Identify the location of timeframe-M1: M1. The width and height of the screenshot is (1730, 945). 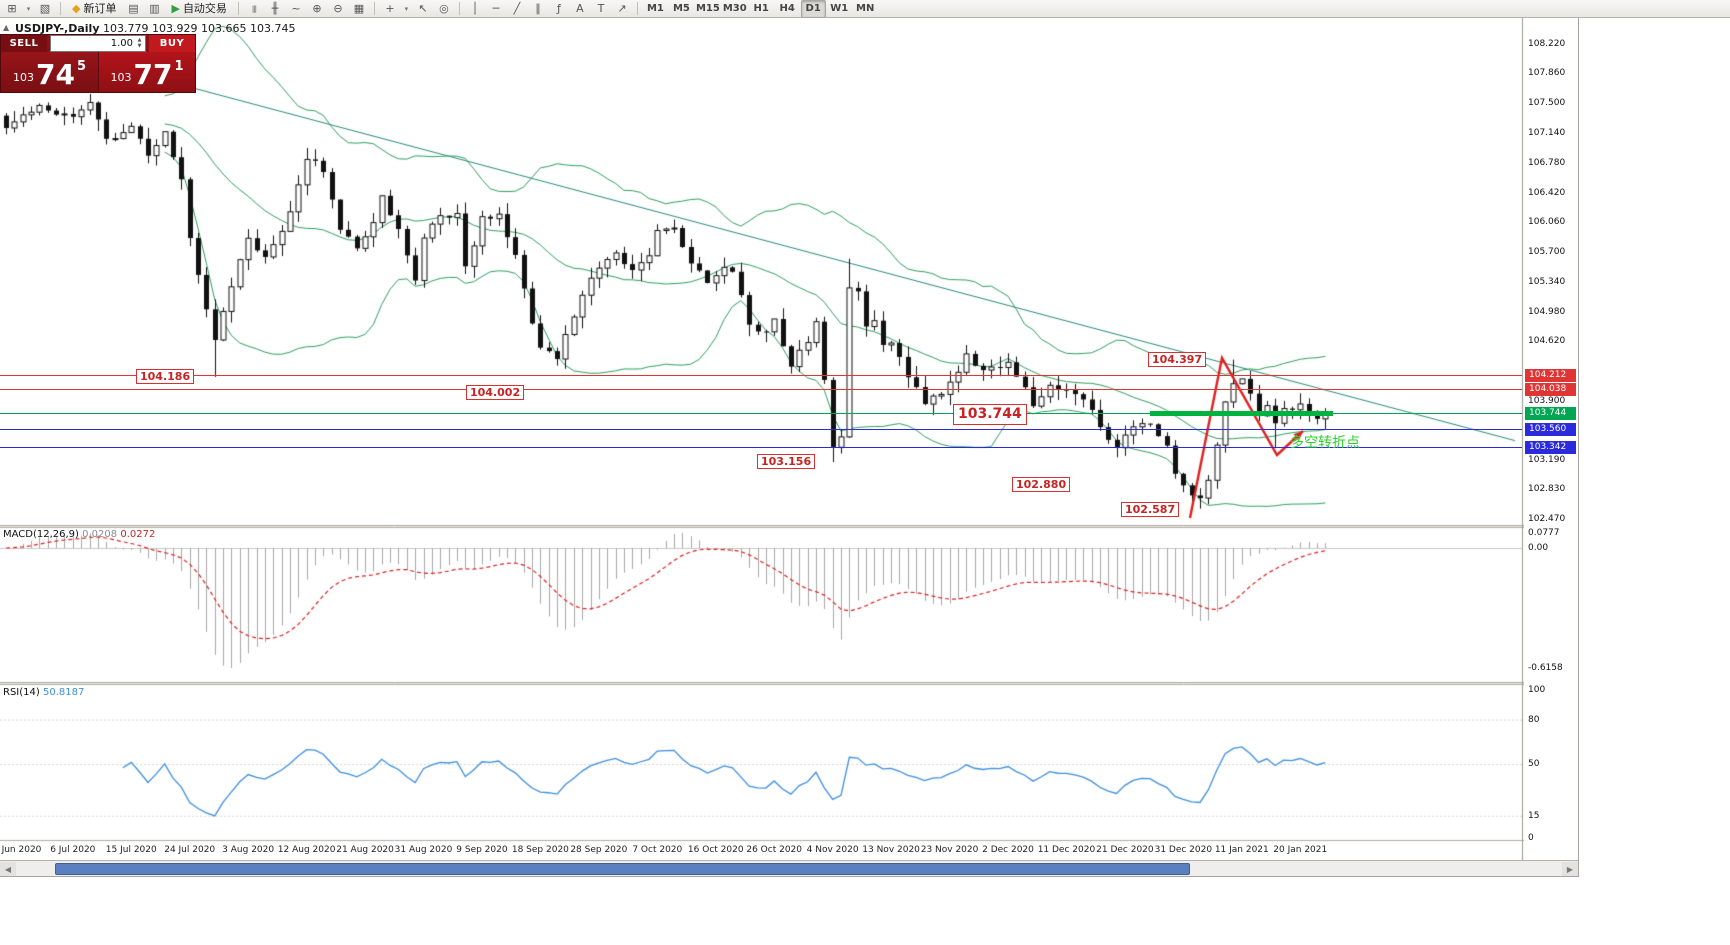
(655, 8).